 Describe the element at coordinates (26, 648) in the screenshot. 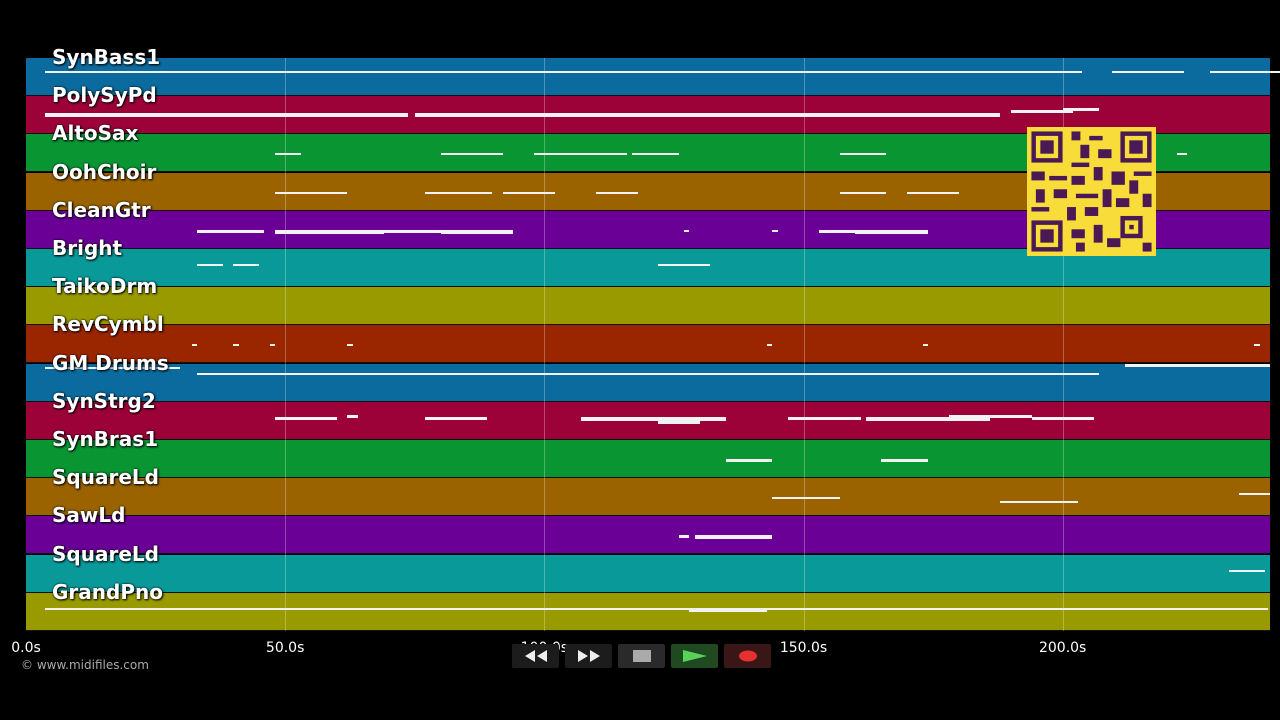

I see `time-tick-label: 0.0s` at that location.